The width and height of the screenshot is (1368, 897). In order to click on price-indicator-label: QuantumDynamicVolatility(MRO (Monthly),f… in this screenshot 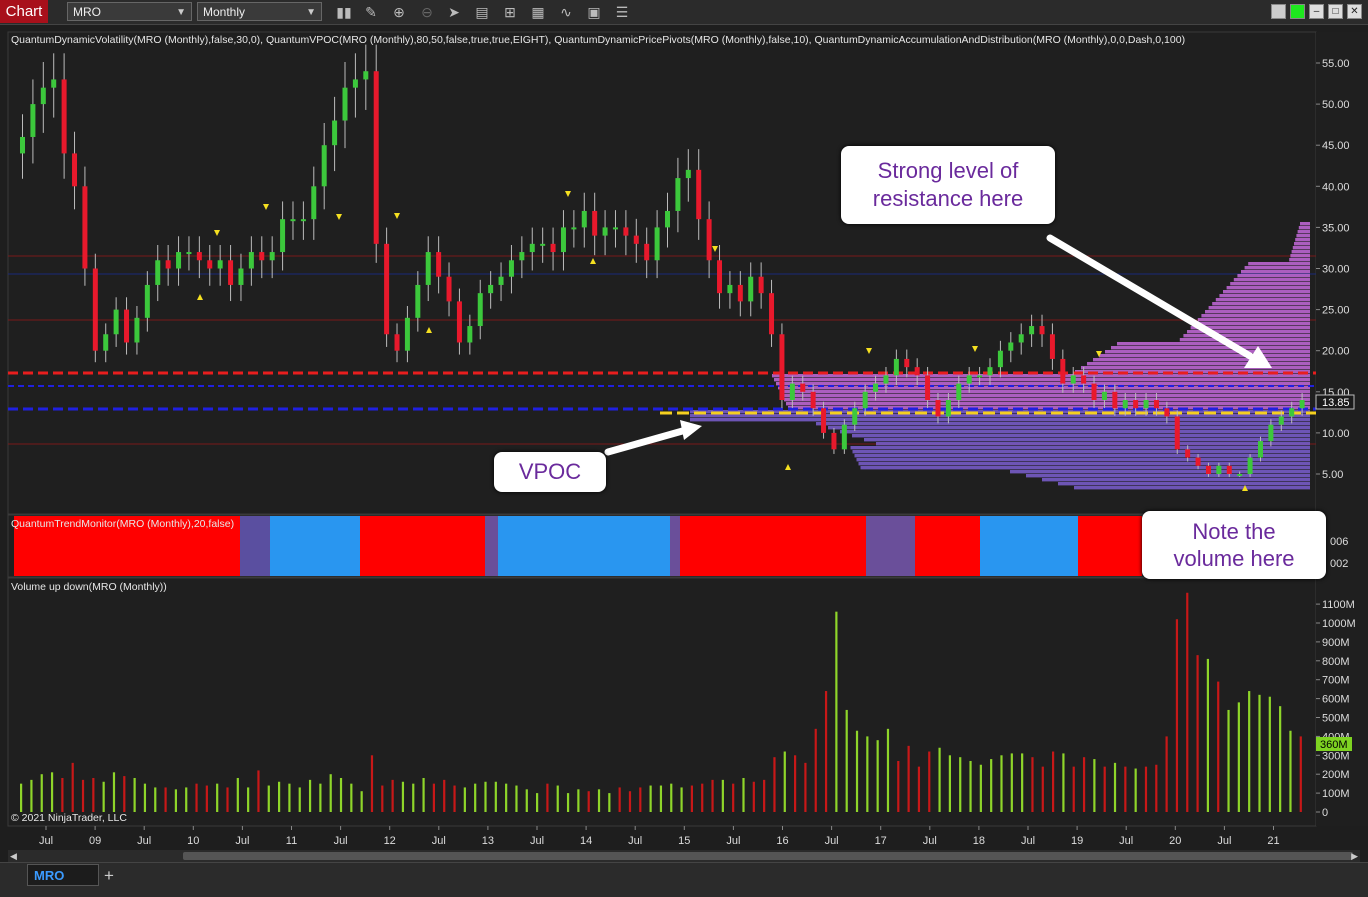, I will do `click(598, 40)`.